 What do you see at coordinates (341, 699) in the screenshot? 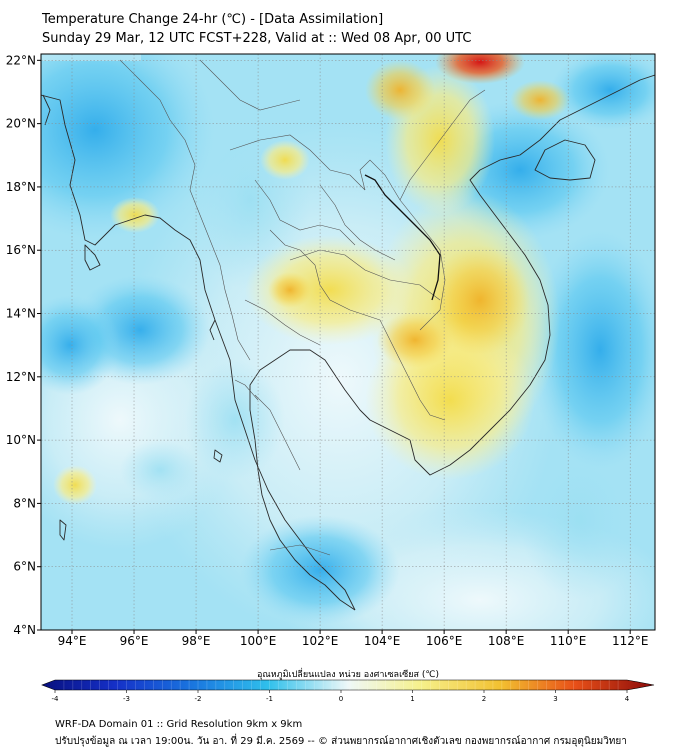
I see `colorbar-tick-label: 0` at bounding box center [341, 699].